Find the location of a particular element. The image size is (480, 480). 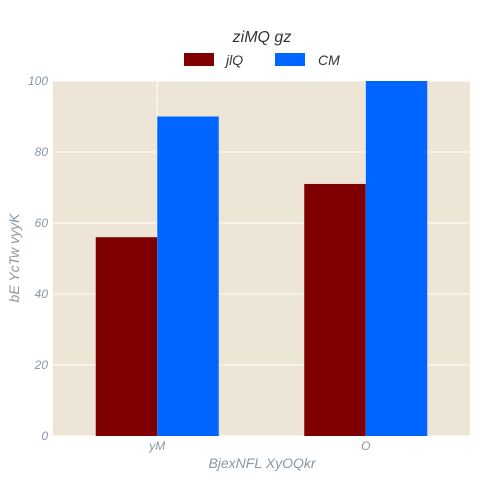

x-tick-labels: yM O is located at coordinates (259, 446).